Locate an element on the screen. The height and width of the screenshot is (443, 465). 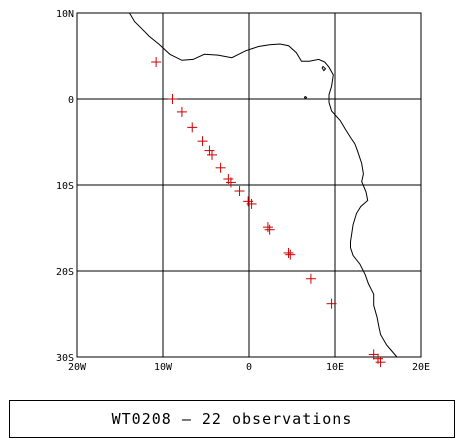
caption-text: WT0208 — 22 observations is located at coordinates (232, 419).